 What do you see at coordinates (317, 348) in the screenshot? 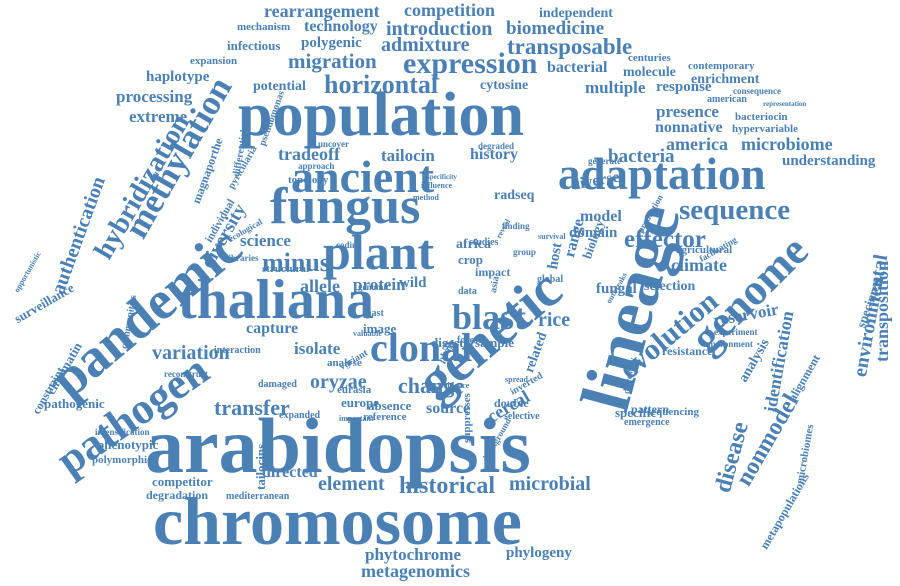
I see `cloud-word: isolate` at bounding box center [317, 348].